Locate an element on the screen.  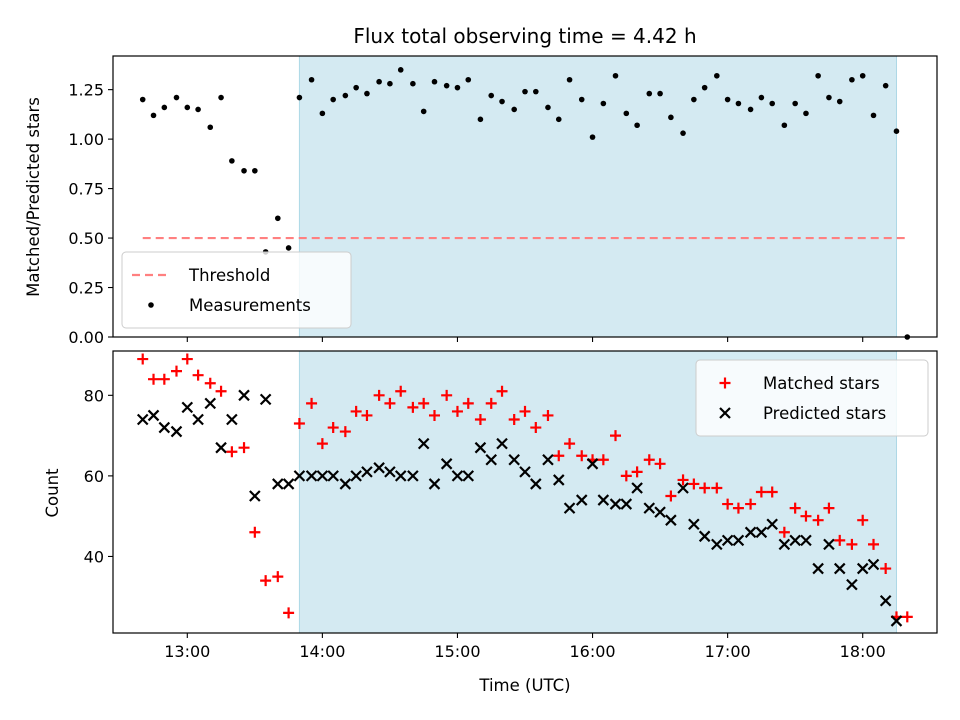
ratio-y-axis-label: Matched/Predicted stars is located at coordinates (33, 197).